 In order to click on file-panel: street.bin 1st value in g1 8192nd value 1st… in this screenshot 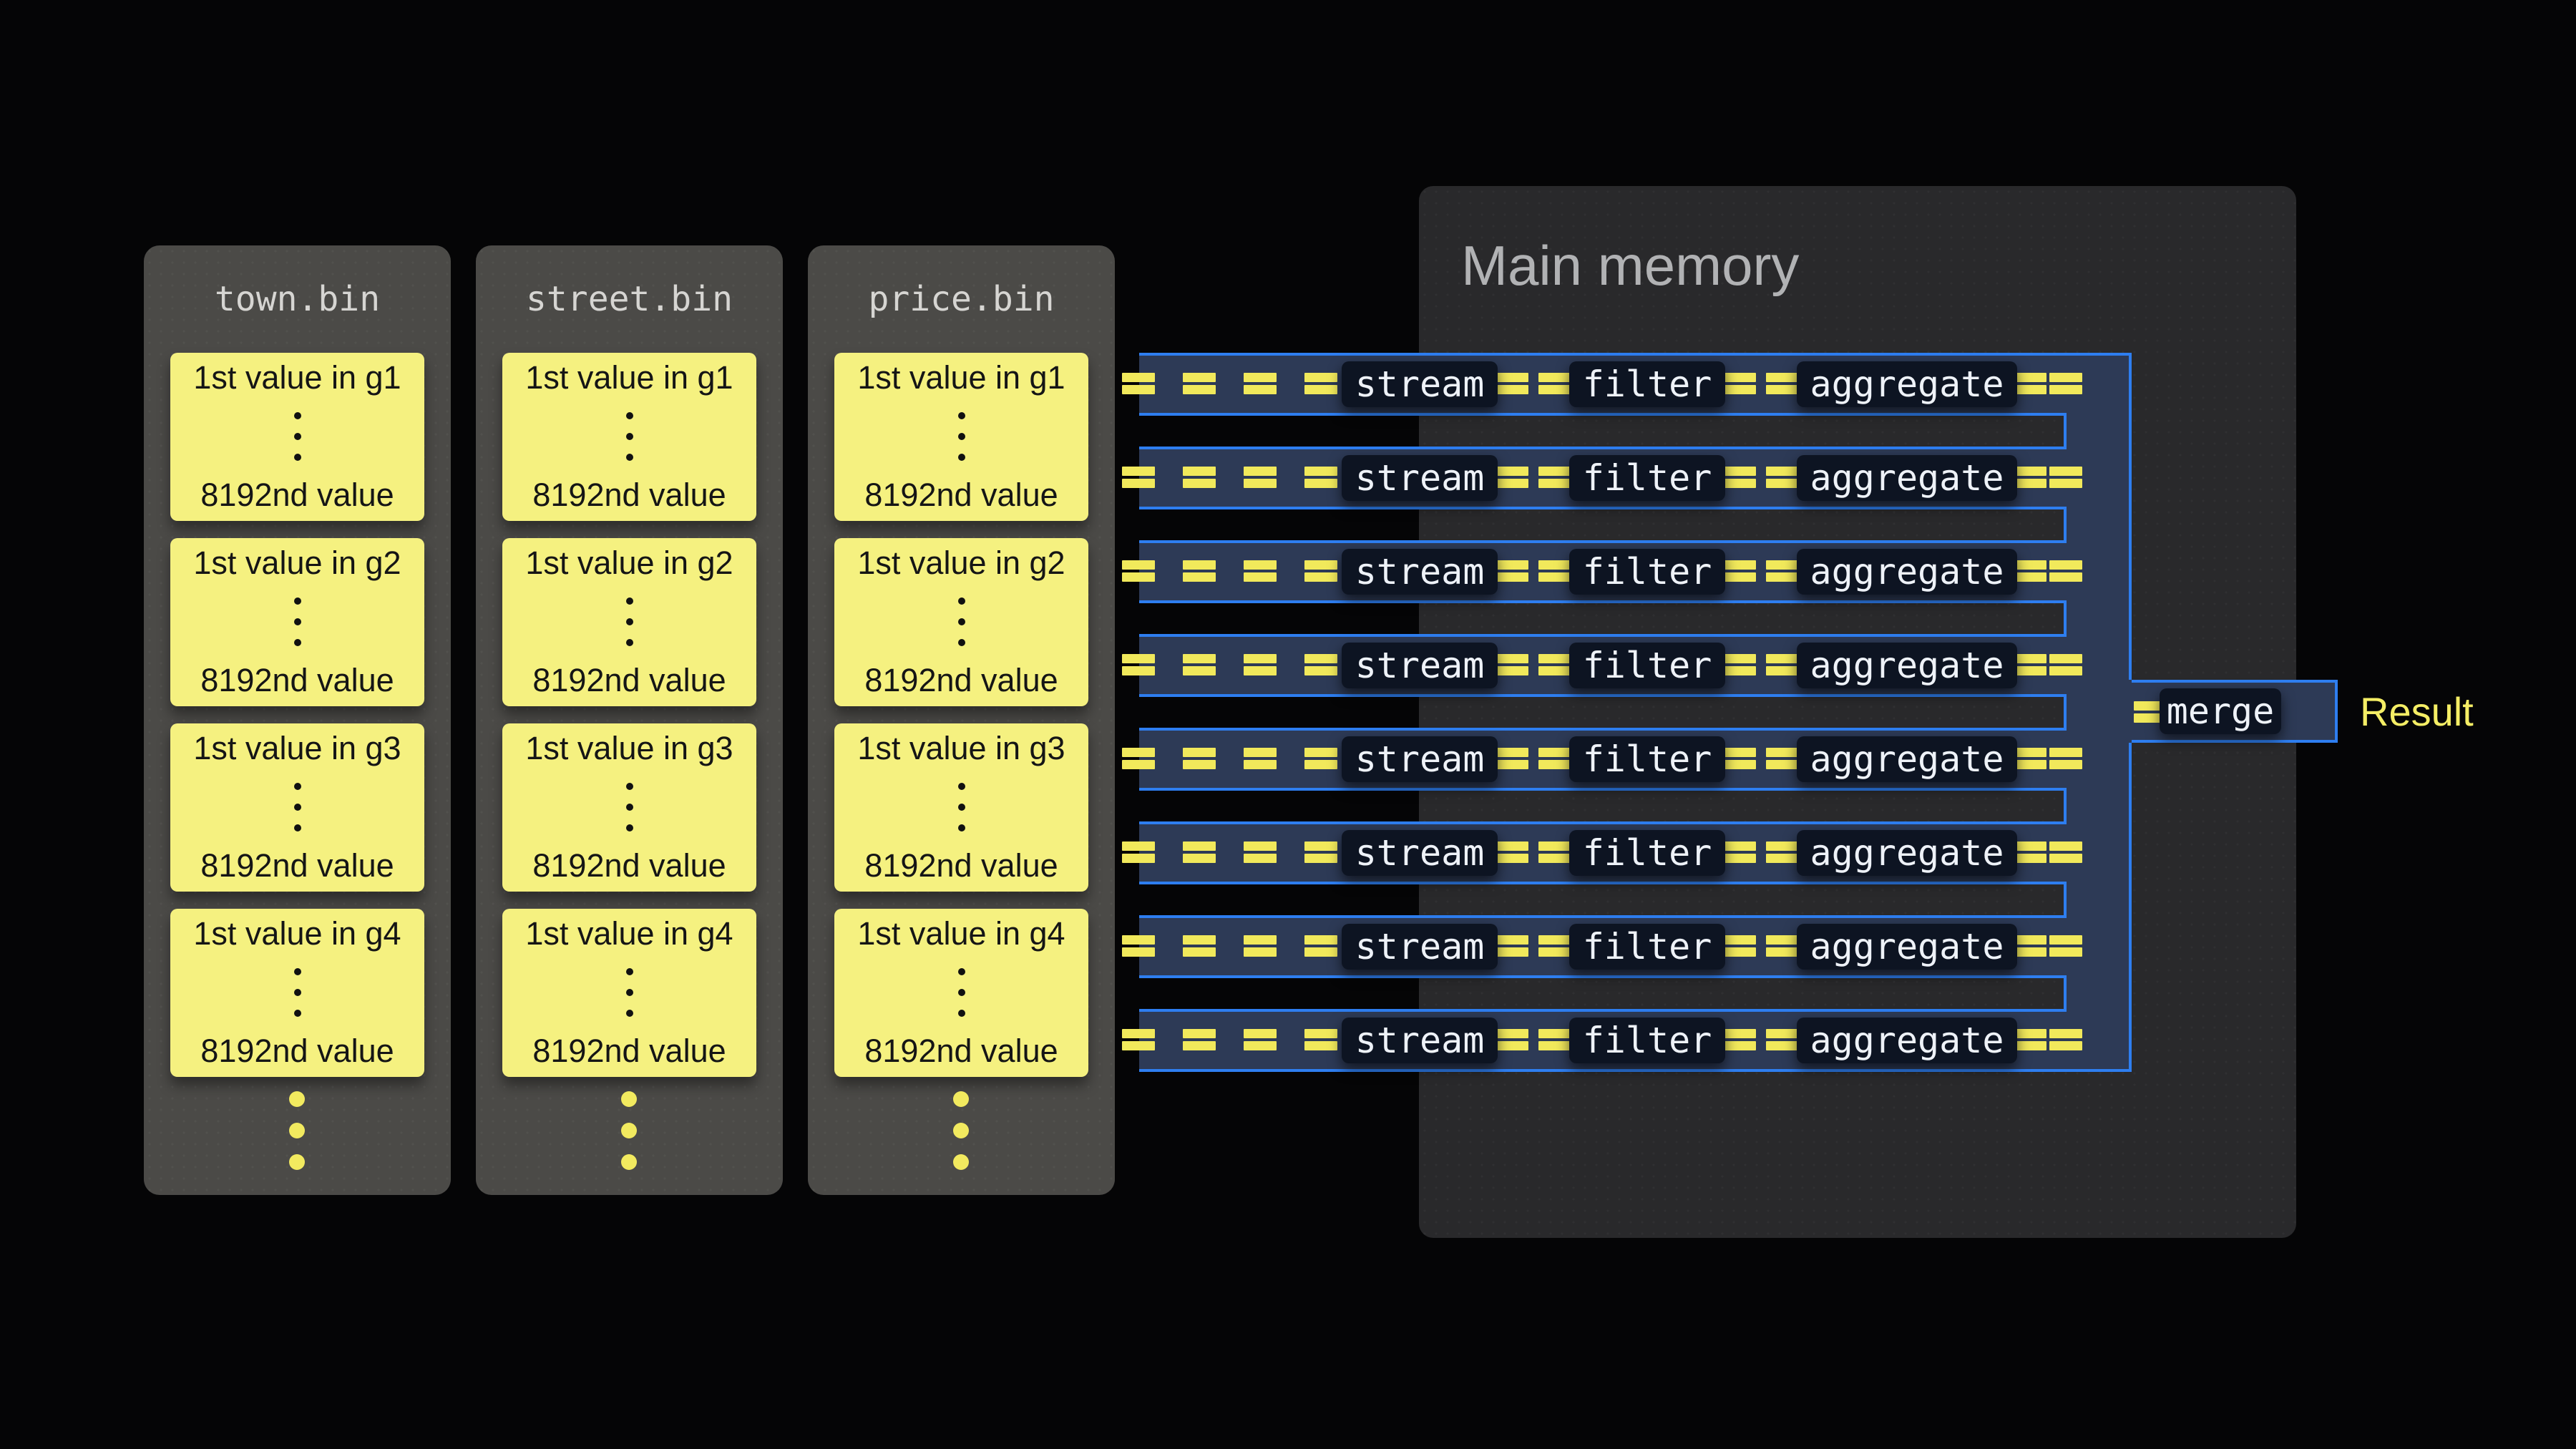, I will do `click(629, 720)`.